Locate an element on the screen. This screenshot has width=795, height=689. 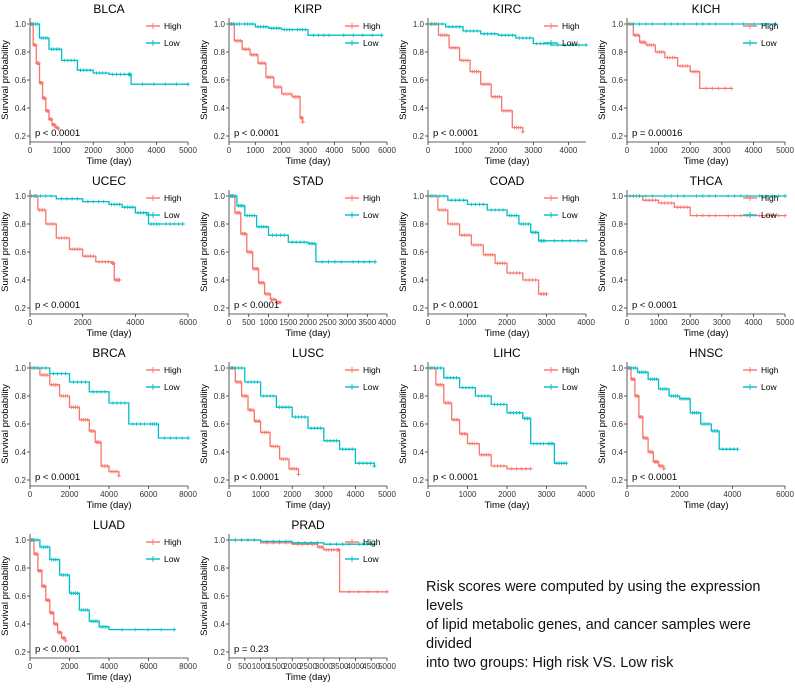
x-axis-label: Time (day) is located at coordinates (506, 161).